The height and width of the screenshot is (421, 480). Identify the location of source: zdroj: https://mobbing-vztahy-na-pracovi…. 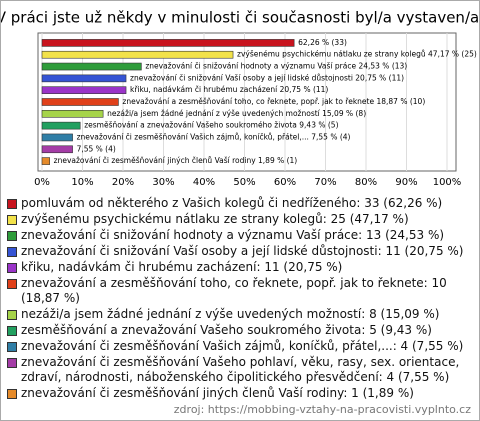
(322, 409).